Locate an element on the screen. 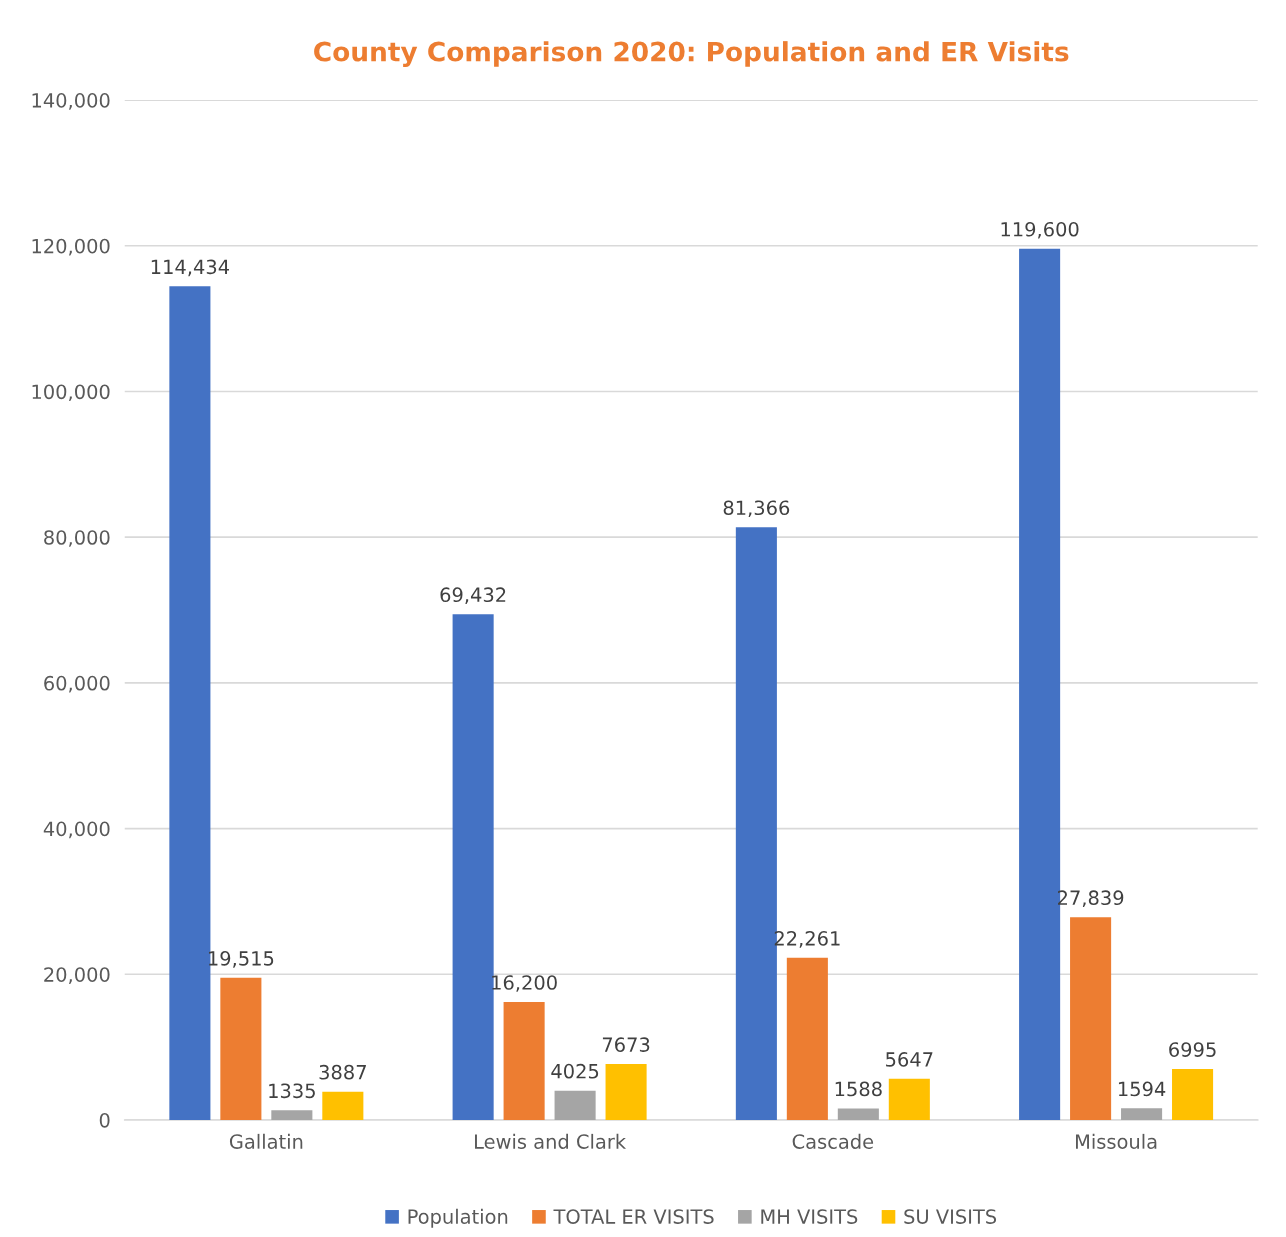 Image resolution: width=1286 pixels, height=1237 pixels. x-tick-label: Gallatin is located at coordinates (266, 1141).